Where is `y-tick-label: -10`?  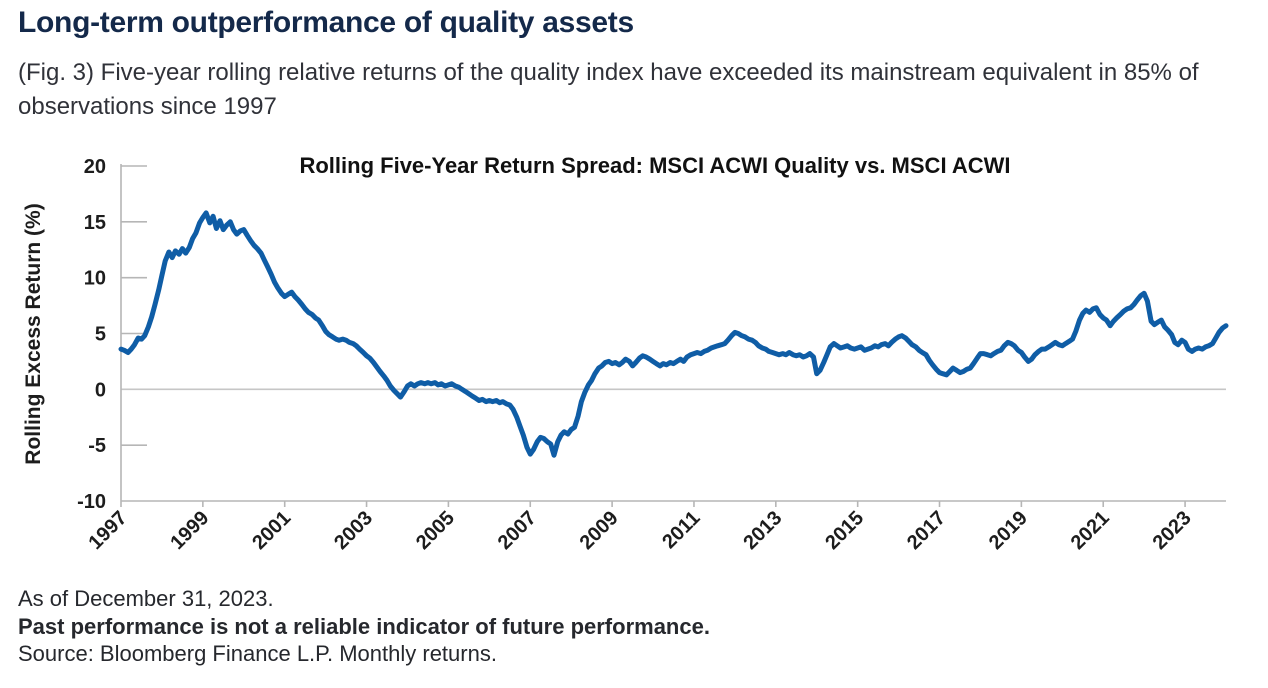 y-tick-label: -10 is located at coordinates (91, 502).